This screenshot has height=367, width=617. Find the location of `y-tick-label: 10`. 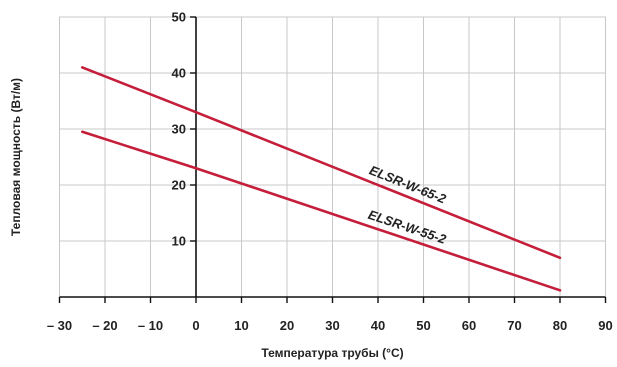

y-tick-label: 10 is located at coordinates (179, 241).